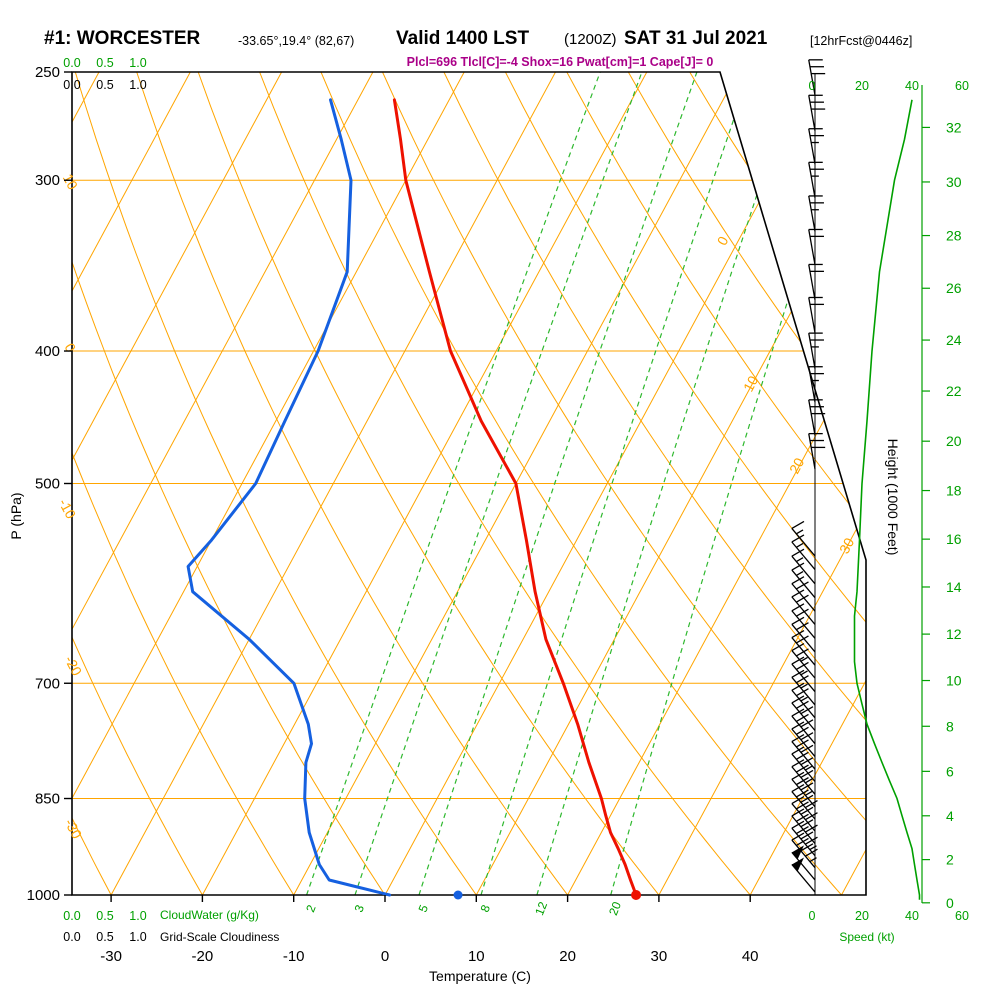 The width and height of the screenshot is (1000, 1000). What do you see at coordinates (47, 351) in the screenshot?
I see `svg-text: 400` at bounding box center [47, 351].